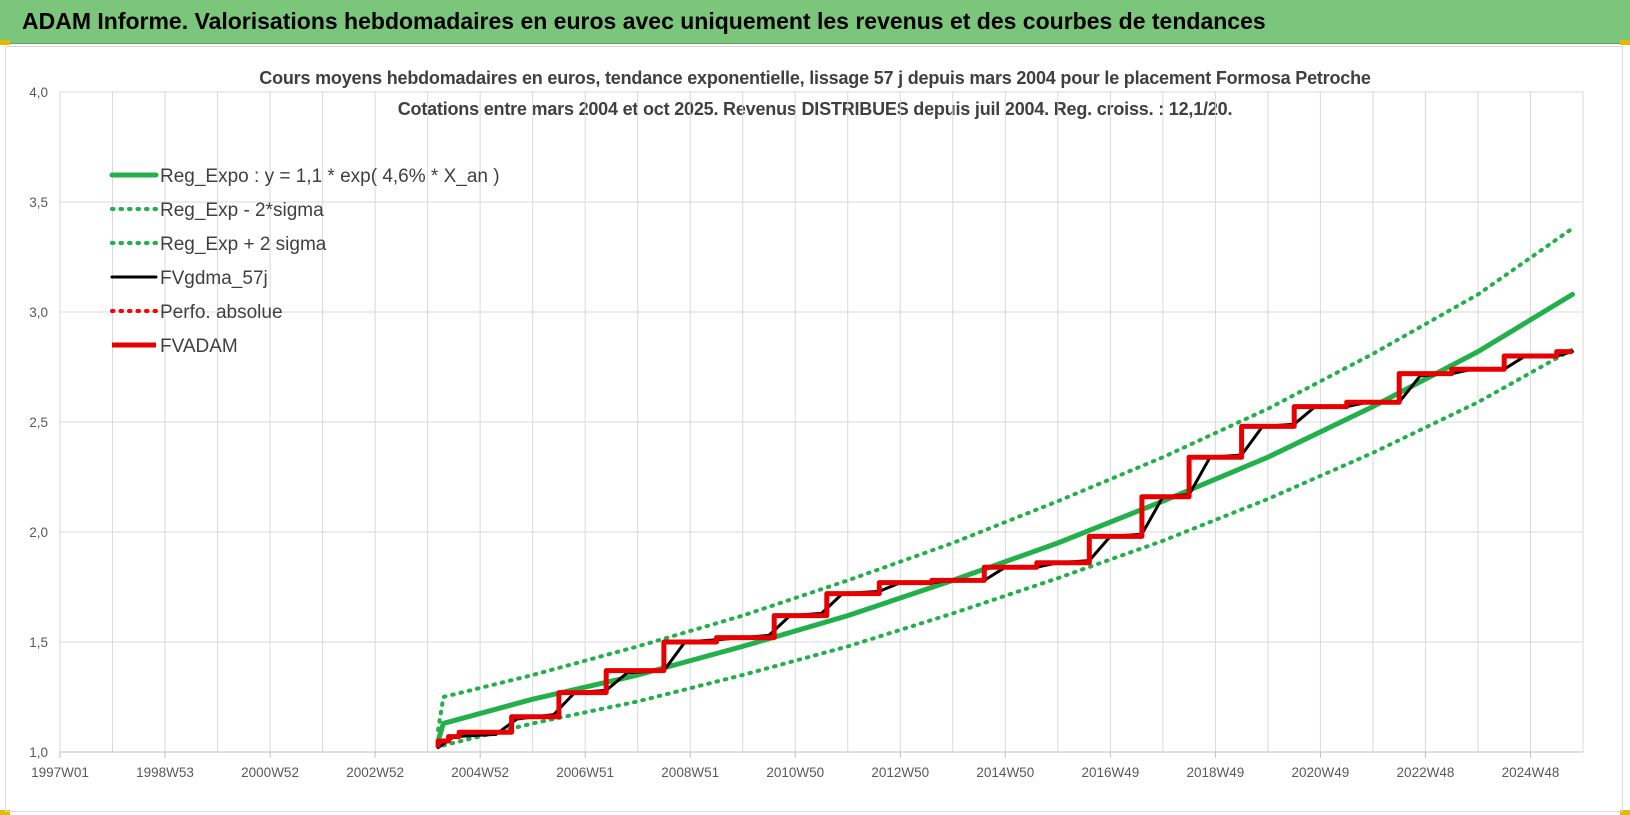 Image resolution: width=1630 pixels, height=815 pixels. Describe the element at coordinates (1426, 772) in the screenshot. I see `x-tick-label: 2022W48` at that location.